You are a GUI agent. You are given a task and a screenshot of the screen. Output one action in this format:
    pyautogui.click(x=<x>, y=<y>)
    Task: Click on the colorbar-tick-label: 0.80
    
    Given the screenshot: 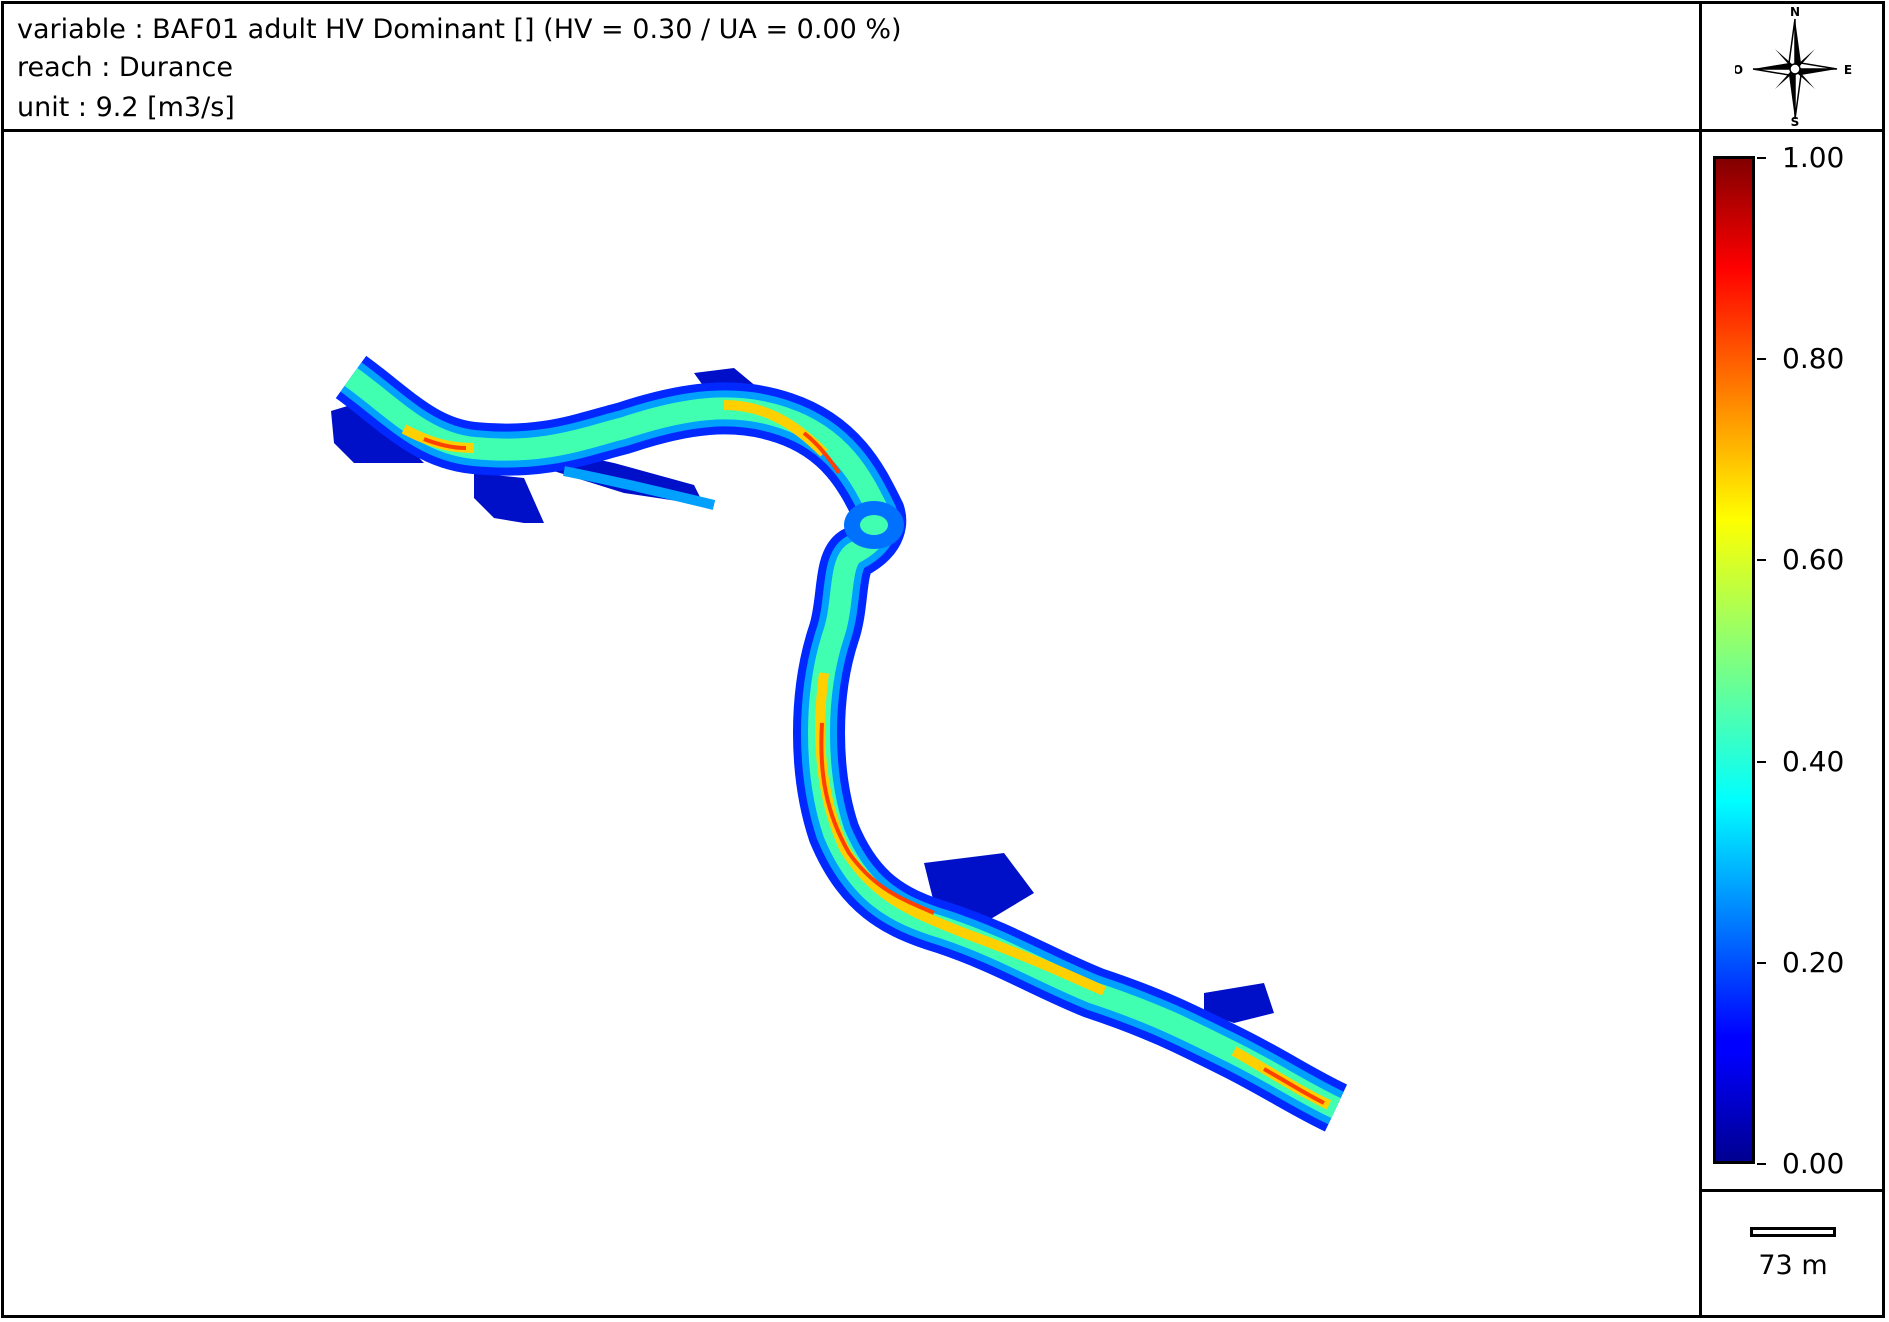 What is the action you would take?
    pyautogui.click(x=1813, y=359)
    